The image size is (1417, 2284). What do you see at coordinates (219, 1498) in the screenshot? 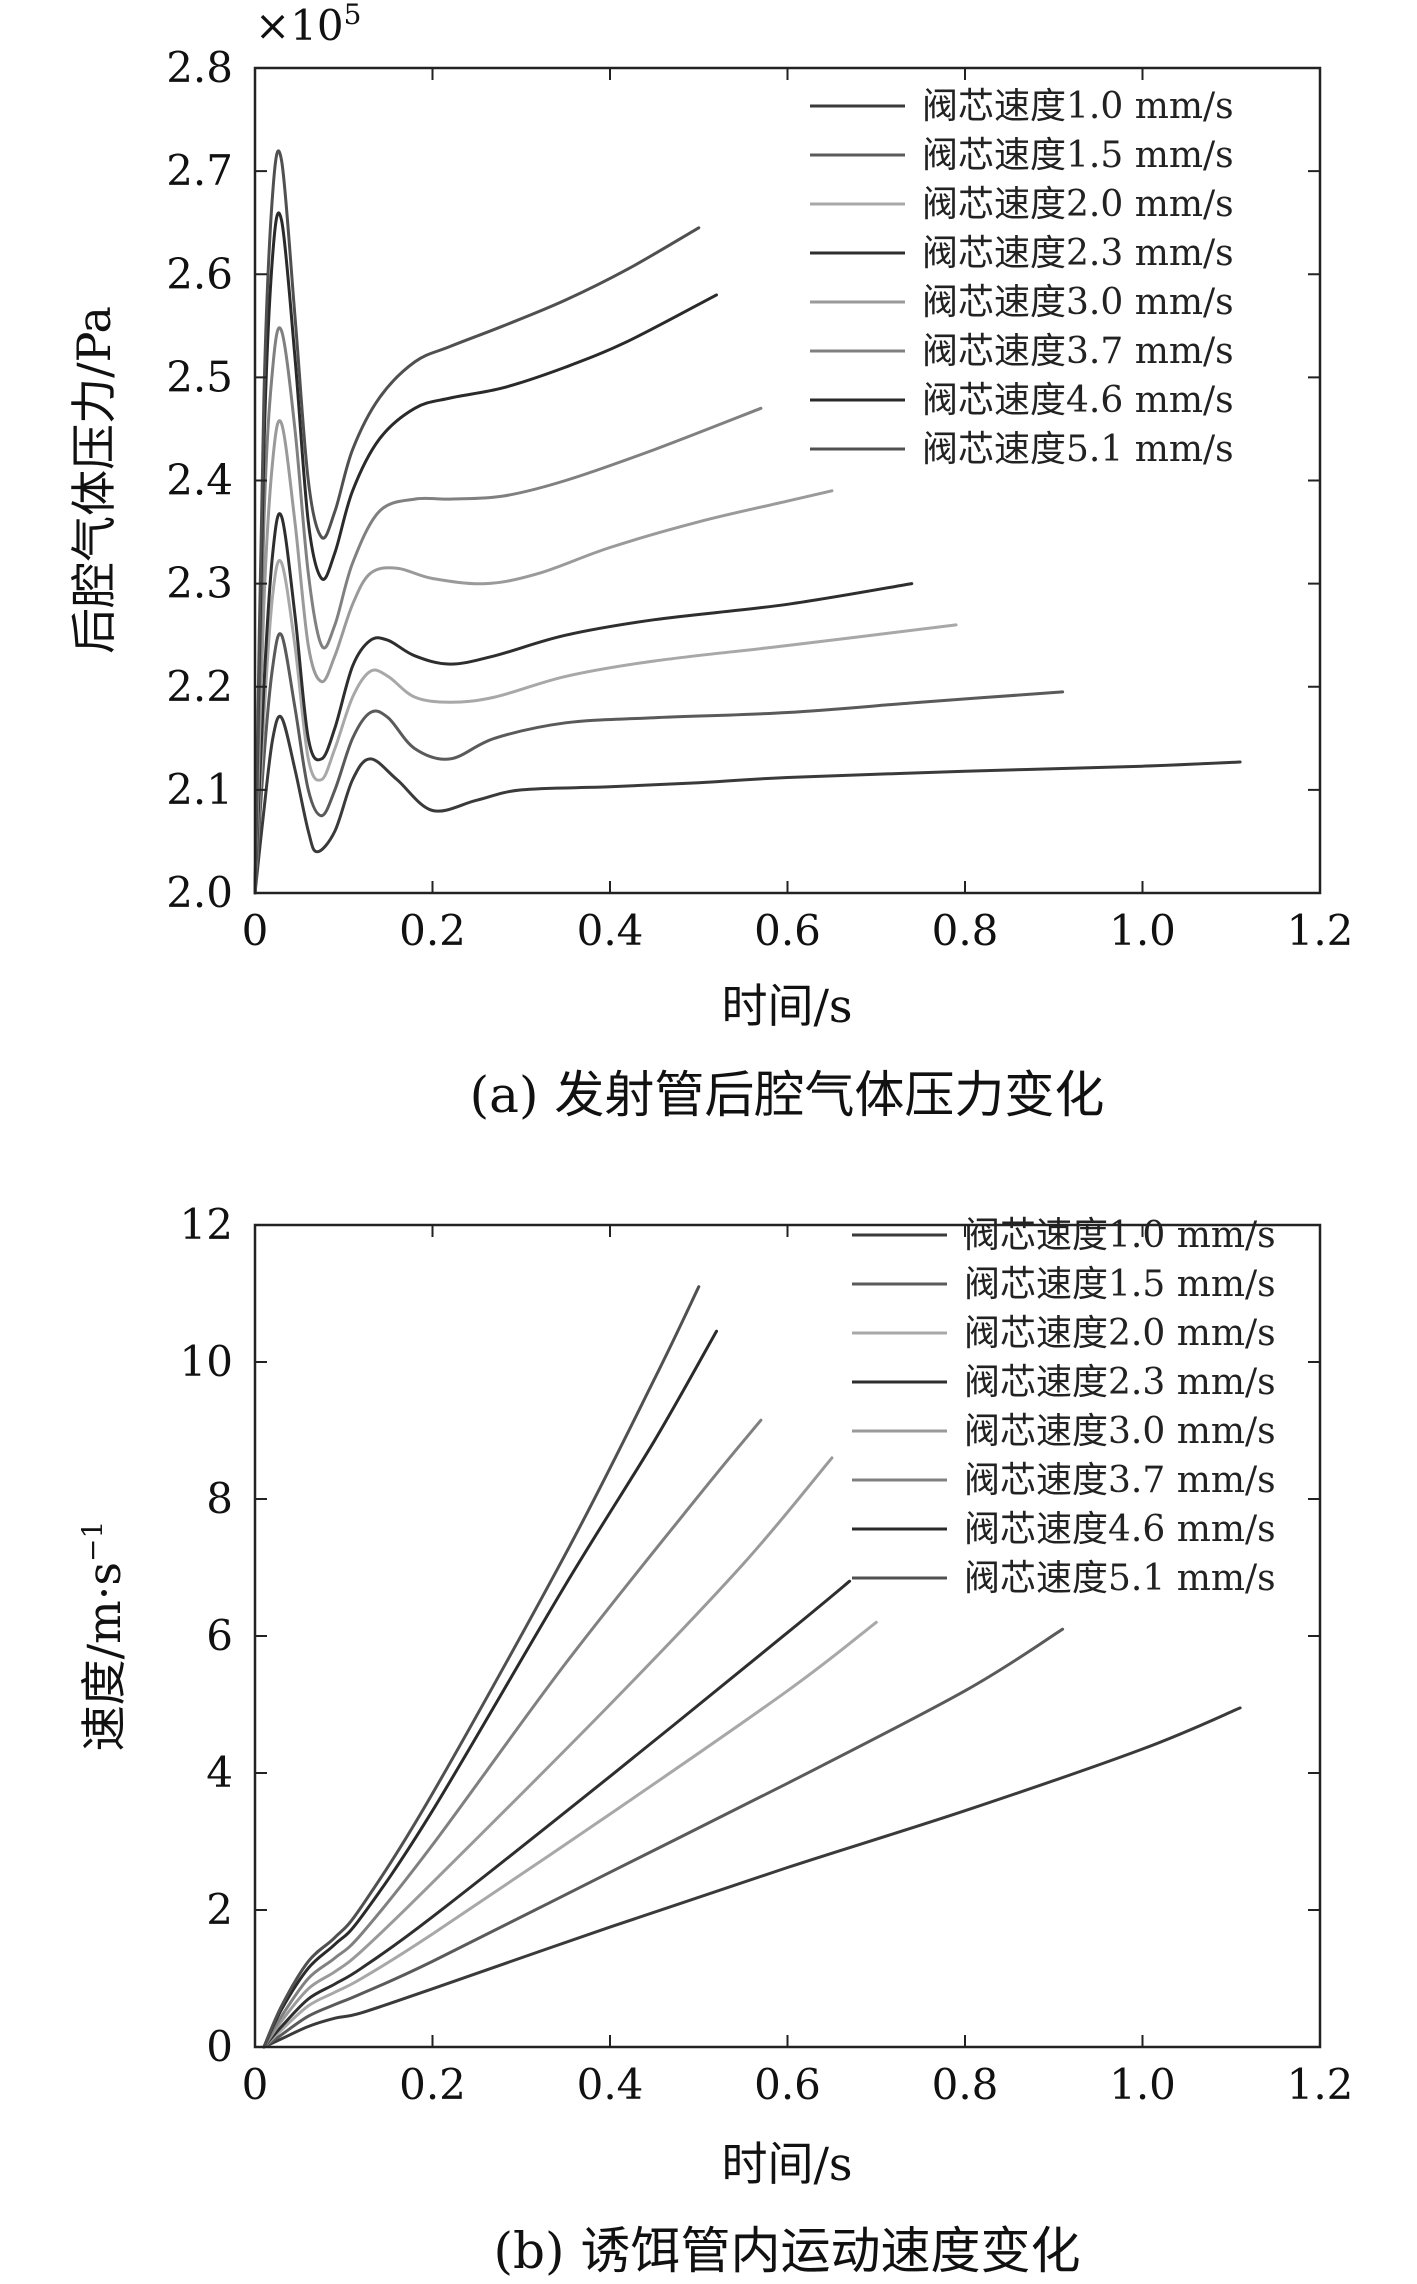
I see `chart-b-y-tick-label: 8` at bounding box center [219, 1498].